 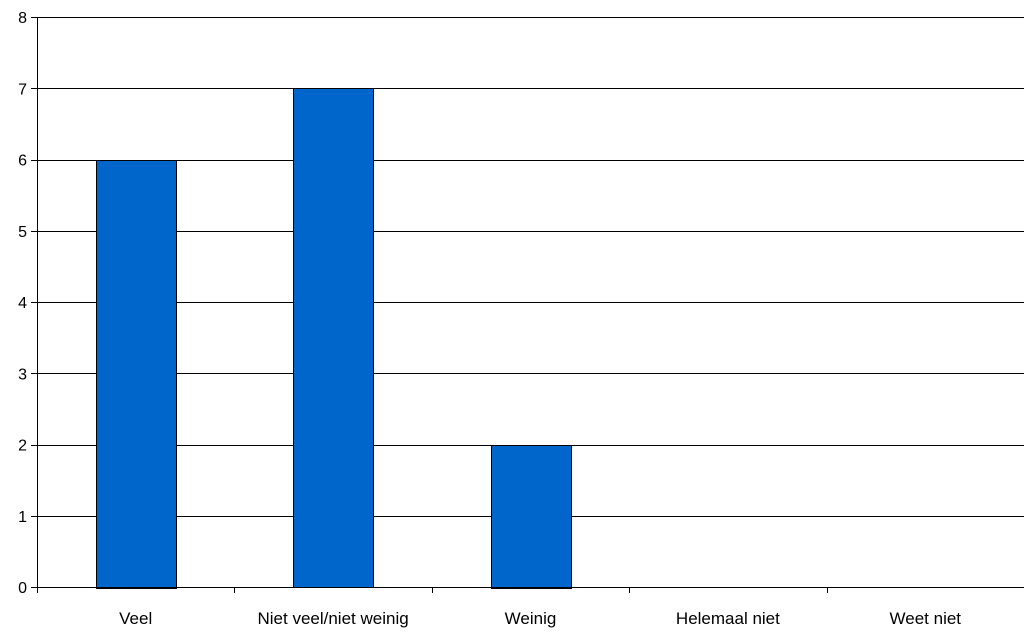 What do you see at coordinates (728, 618) in the screenshot?
I see `x-tick-label: Helemaal niet` at bounding box center [728, 618].